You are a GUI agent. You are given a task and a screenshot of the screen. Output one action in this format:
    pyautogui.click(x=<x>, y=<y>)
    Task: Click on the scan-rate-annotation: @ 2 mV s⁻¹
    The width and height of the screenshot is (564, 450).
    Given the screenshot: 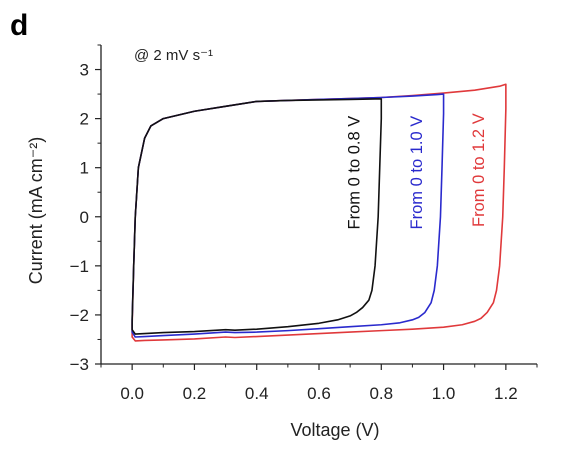 What is the action you would take?
    pyautogui.click(x=173, y=55)
    